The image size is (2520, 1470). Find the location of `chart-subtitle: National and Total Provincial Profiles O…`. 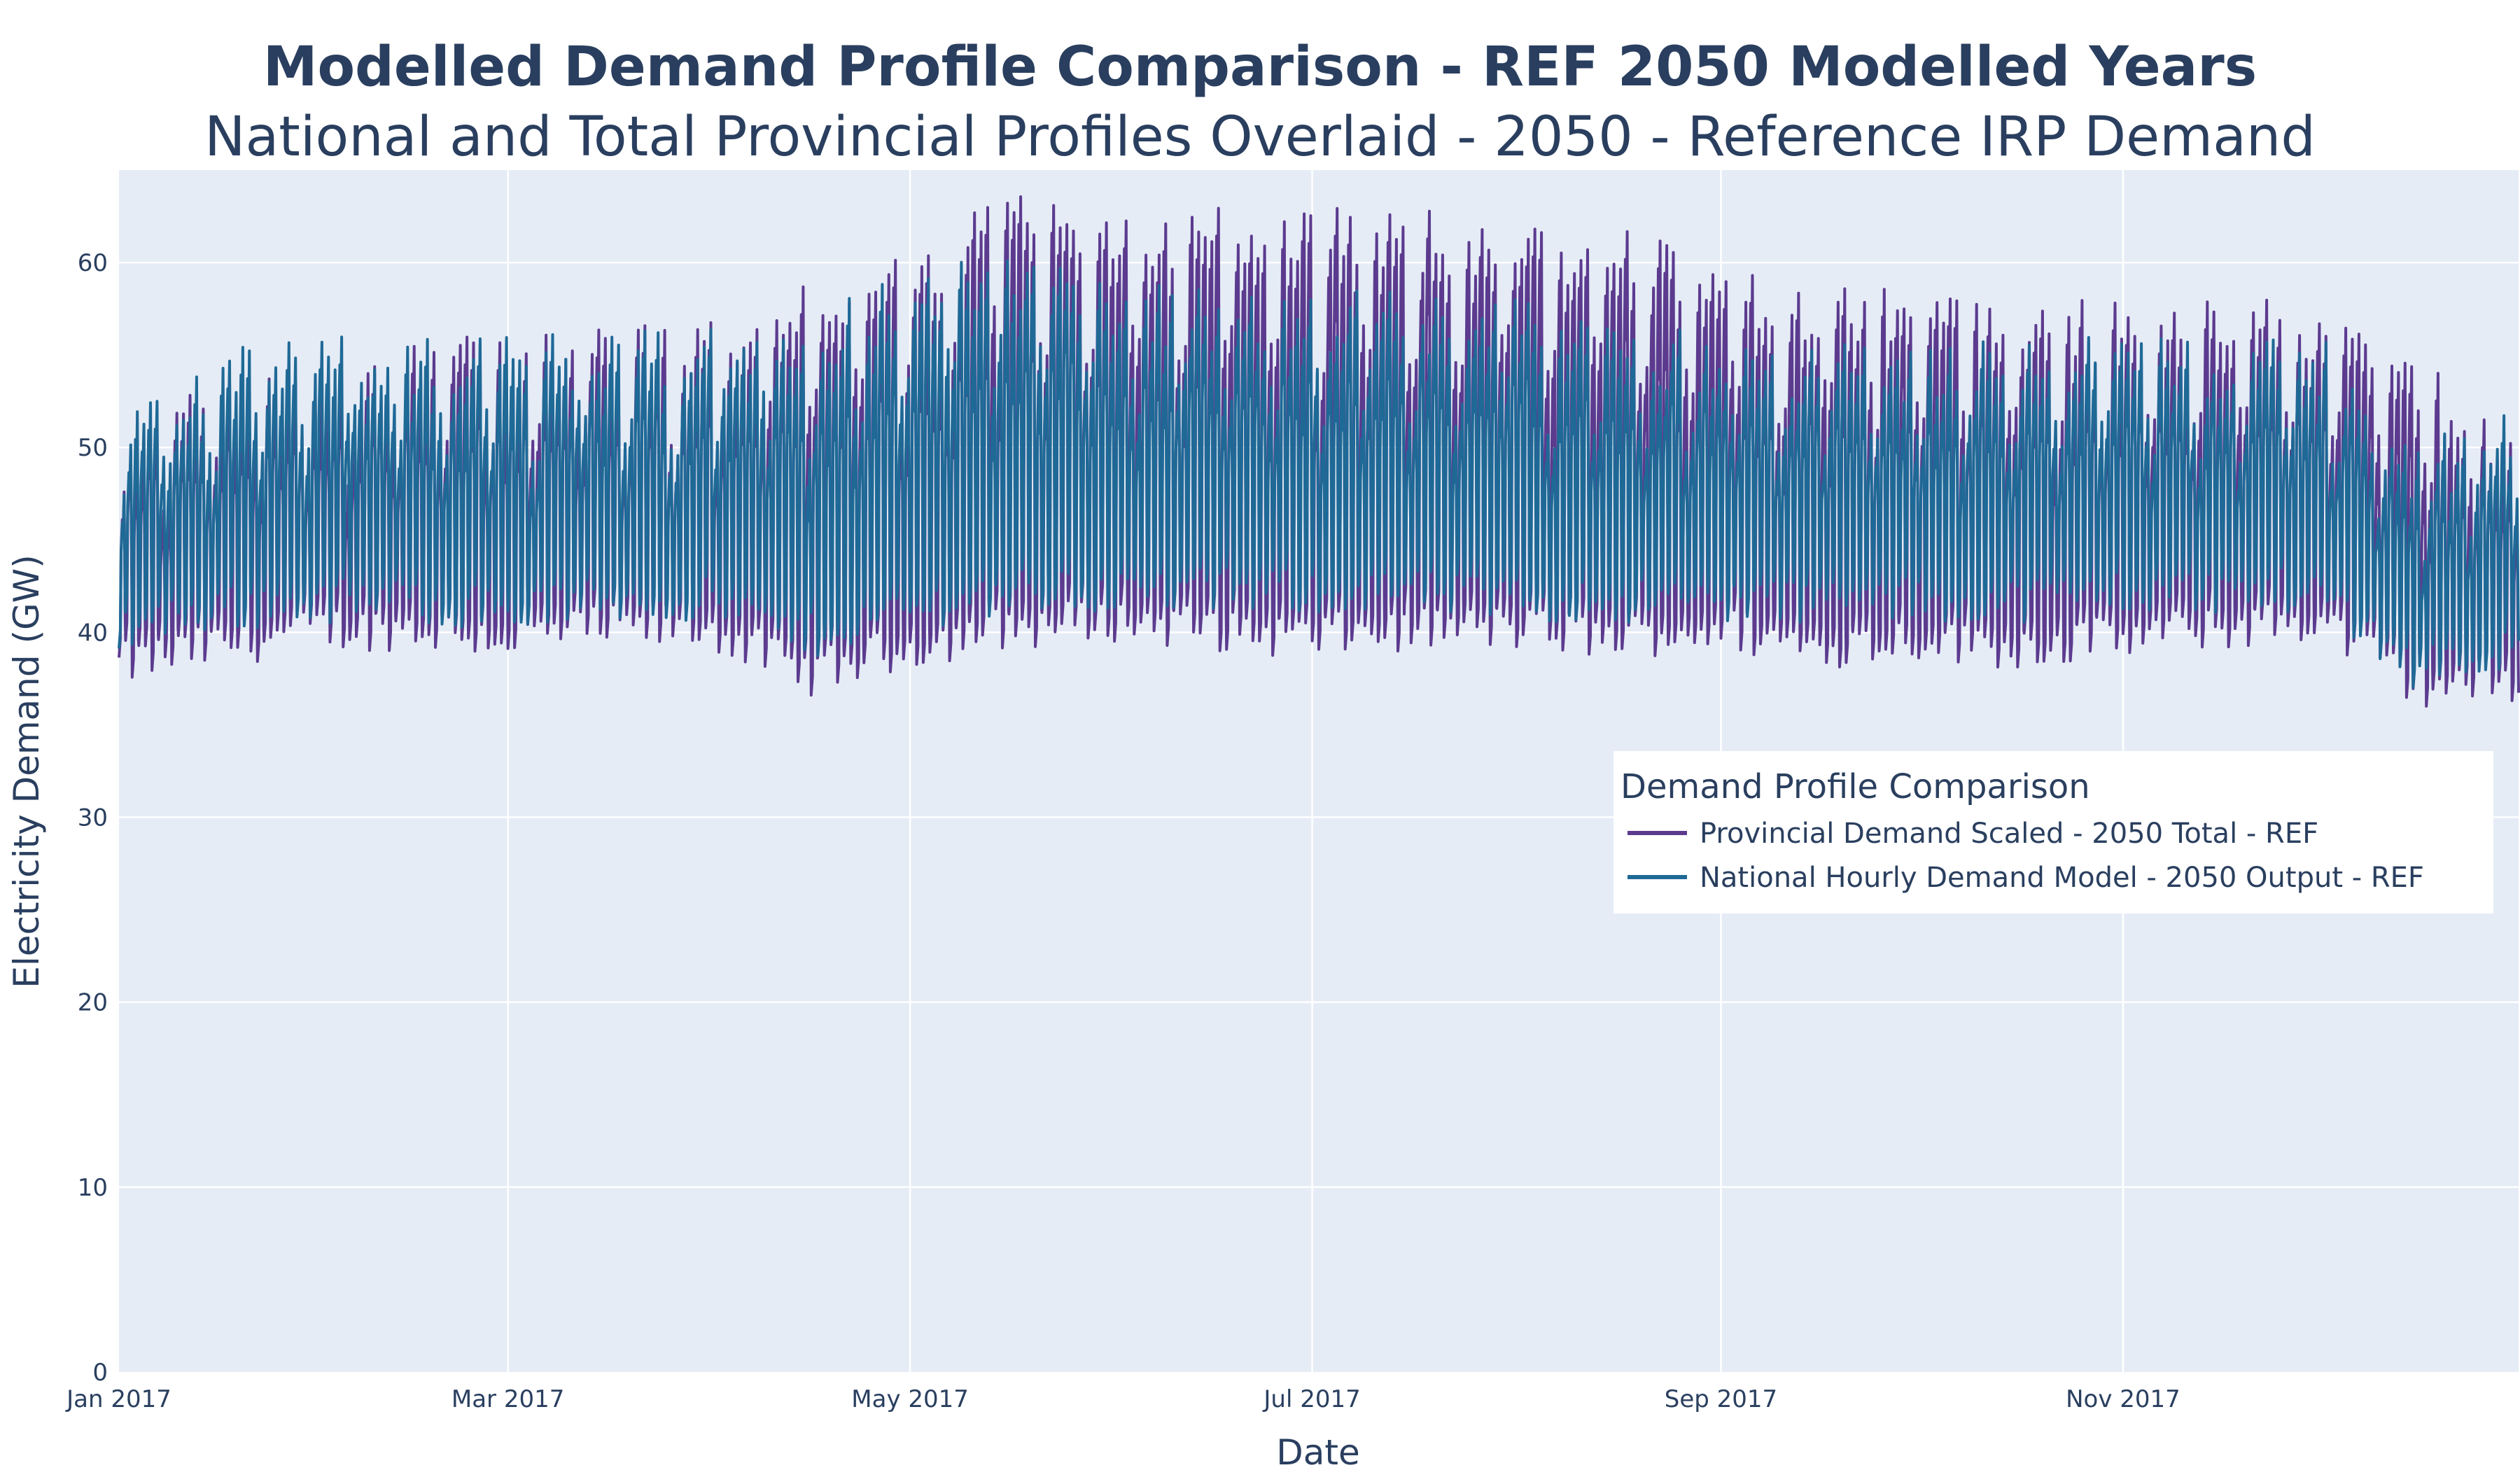

chart-subtitle: National and Total Provincial Profiles O… is located at coordinates (1260, 137).